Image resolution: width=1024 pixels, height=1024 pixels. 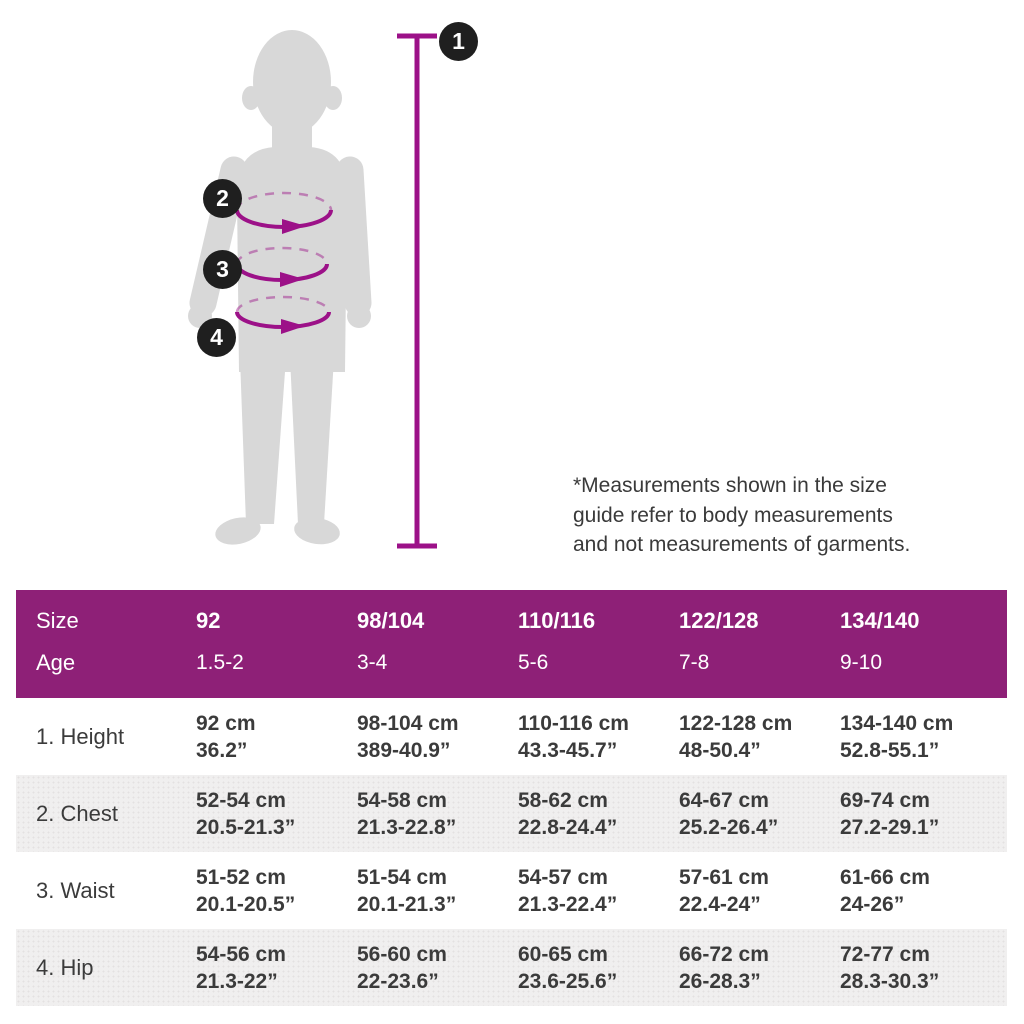 What do you see at coordinates (77, 813) in the screenshot?
I see `row-label: 2. Chest` at bounding box center [77, 813].